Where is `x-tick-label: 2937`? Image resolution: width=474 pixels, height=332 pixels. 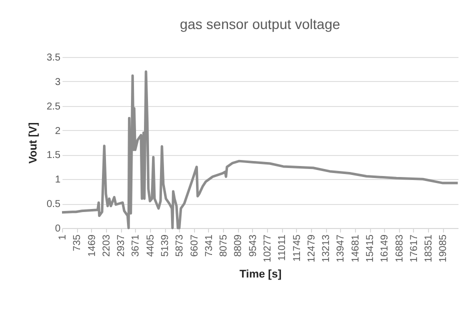
x-tick-label: 2937 is located at coordinates (122, 245).